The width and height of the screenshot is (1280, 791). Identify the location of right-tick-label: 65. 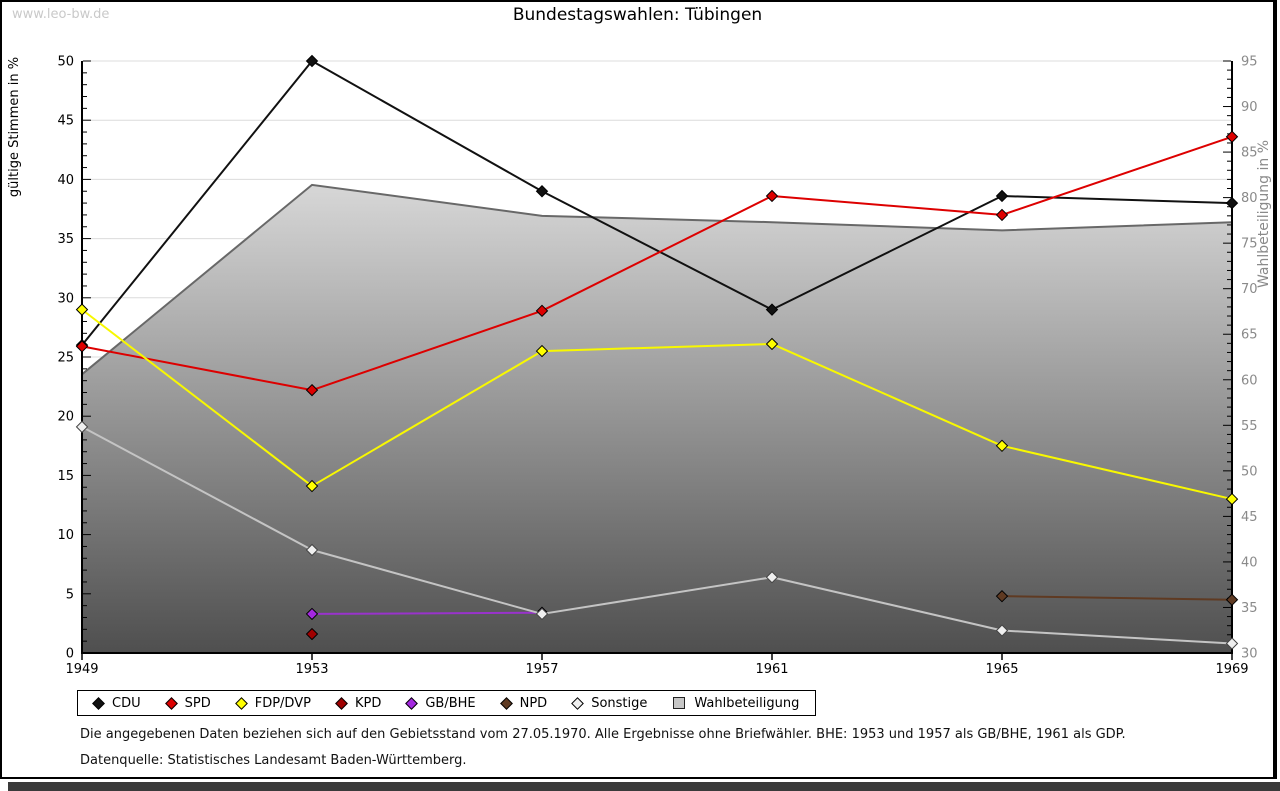
(1249, 335).